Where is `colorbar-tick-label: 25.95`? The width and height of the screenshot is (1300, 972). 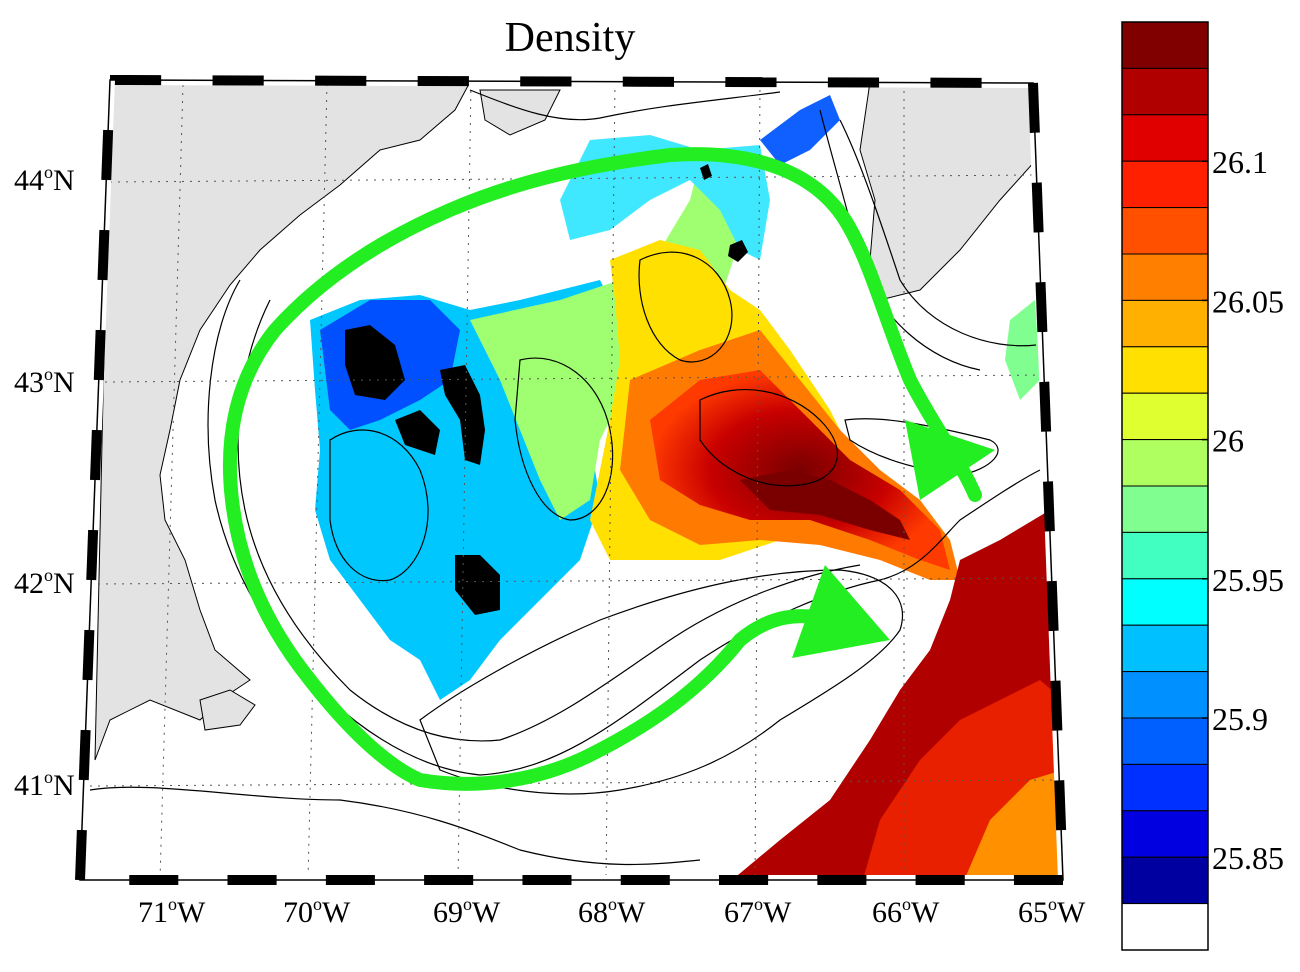
colorbar-tick-label: 25.95 is located at coordinates (1248, 580).